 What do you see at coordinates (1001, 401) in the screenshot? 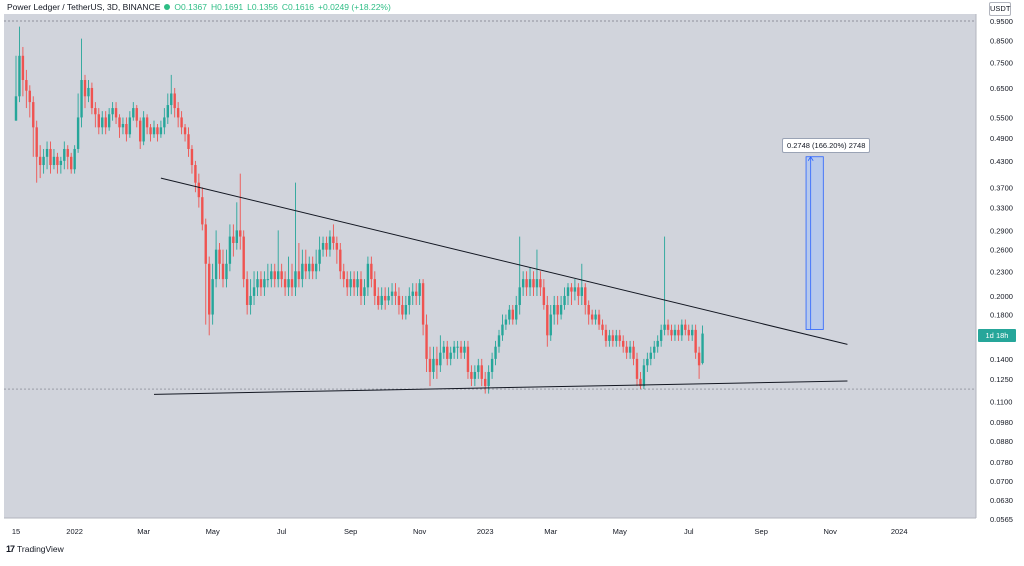
I see `y-tick-label: 0.1100` at bounding box center [1001, 401].